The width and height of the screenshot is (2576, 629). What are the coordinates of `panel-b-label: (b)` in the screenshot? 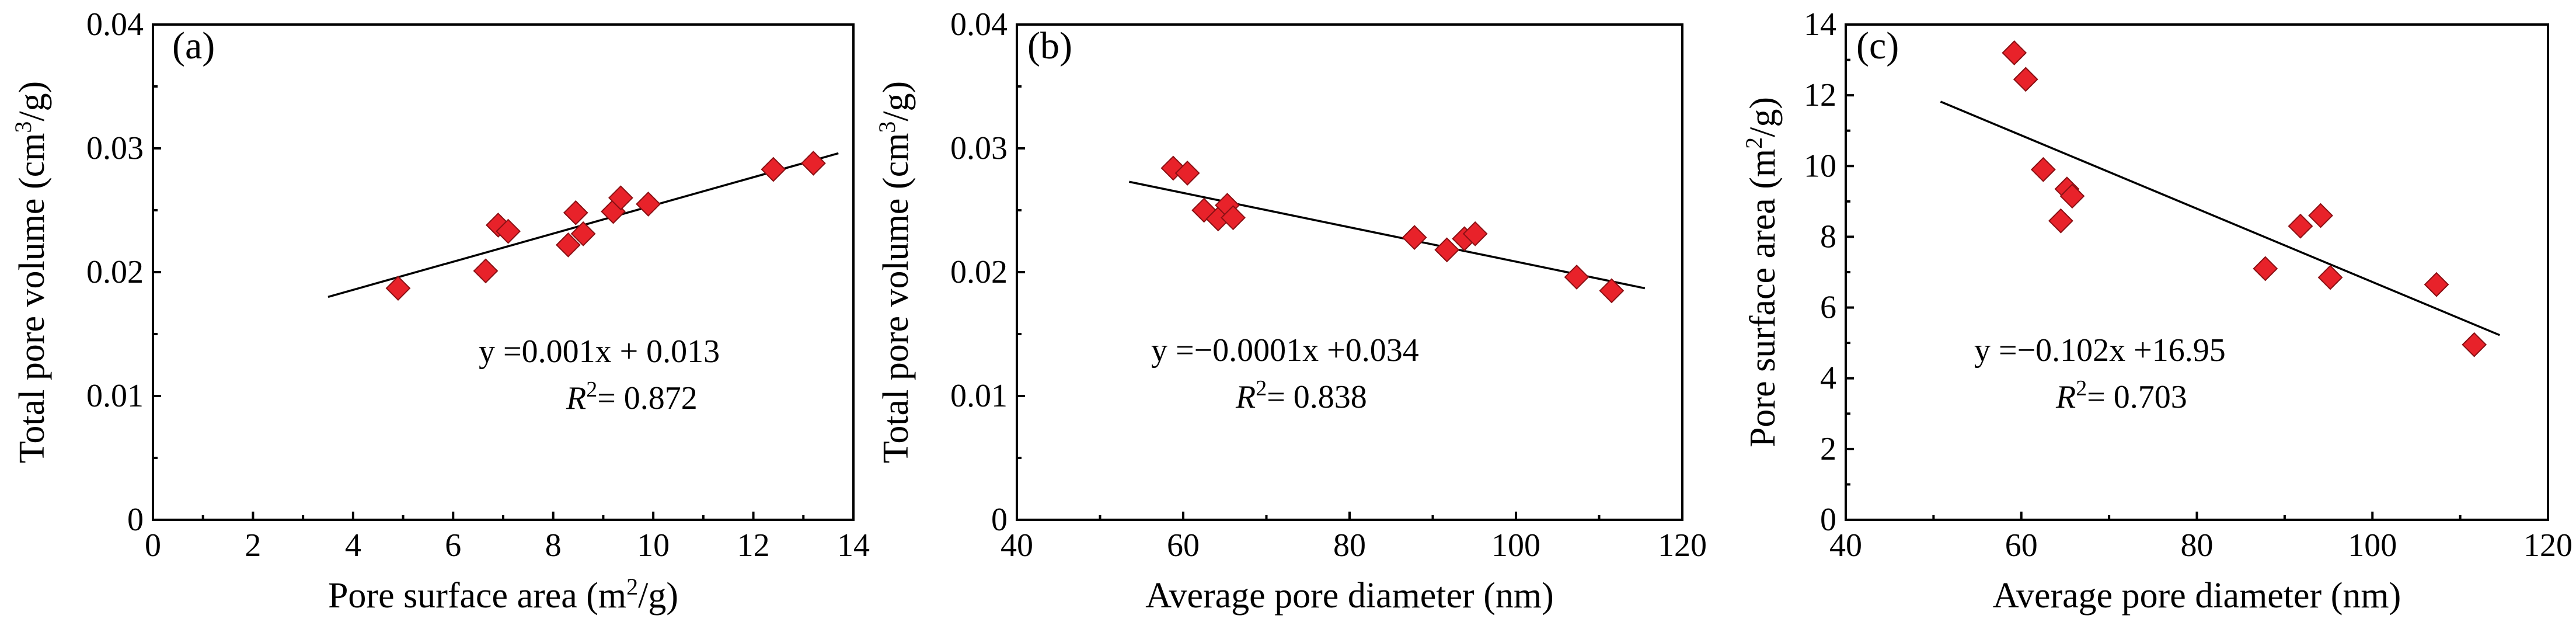 It's located at (1050, 46).